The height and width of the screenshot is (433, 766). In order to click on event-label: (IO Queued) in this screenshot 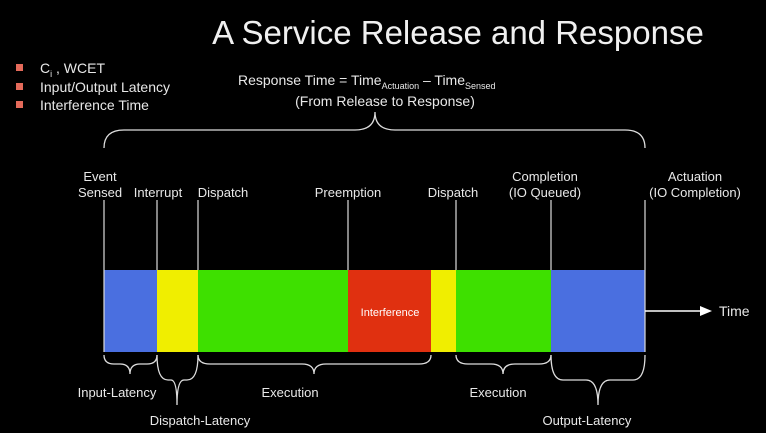, I will do `click(545, 192)`.